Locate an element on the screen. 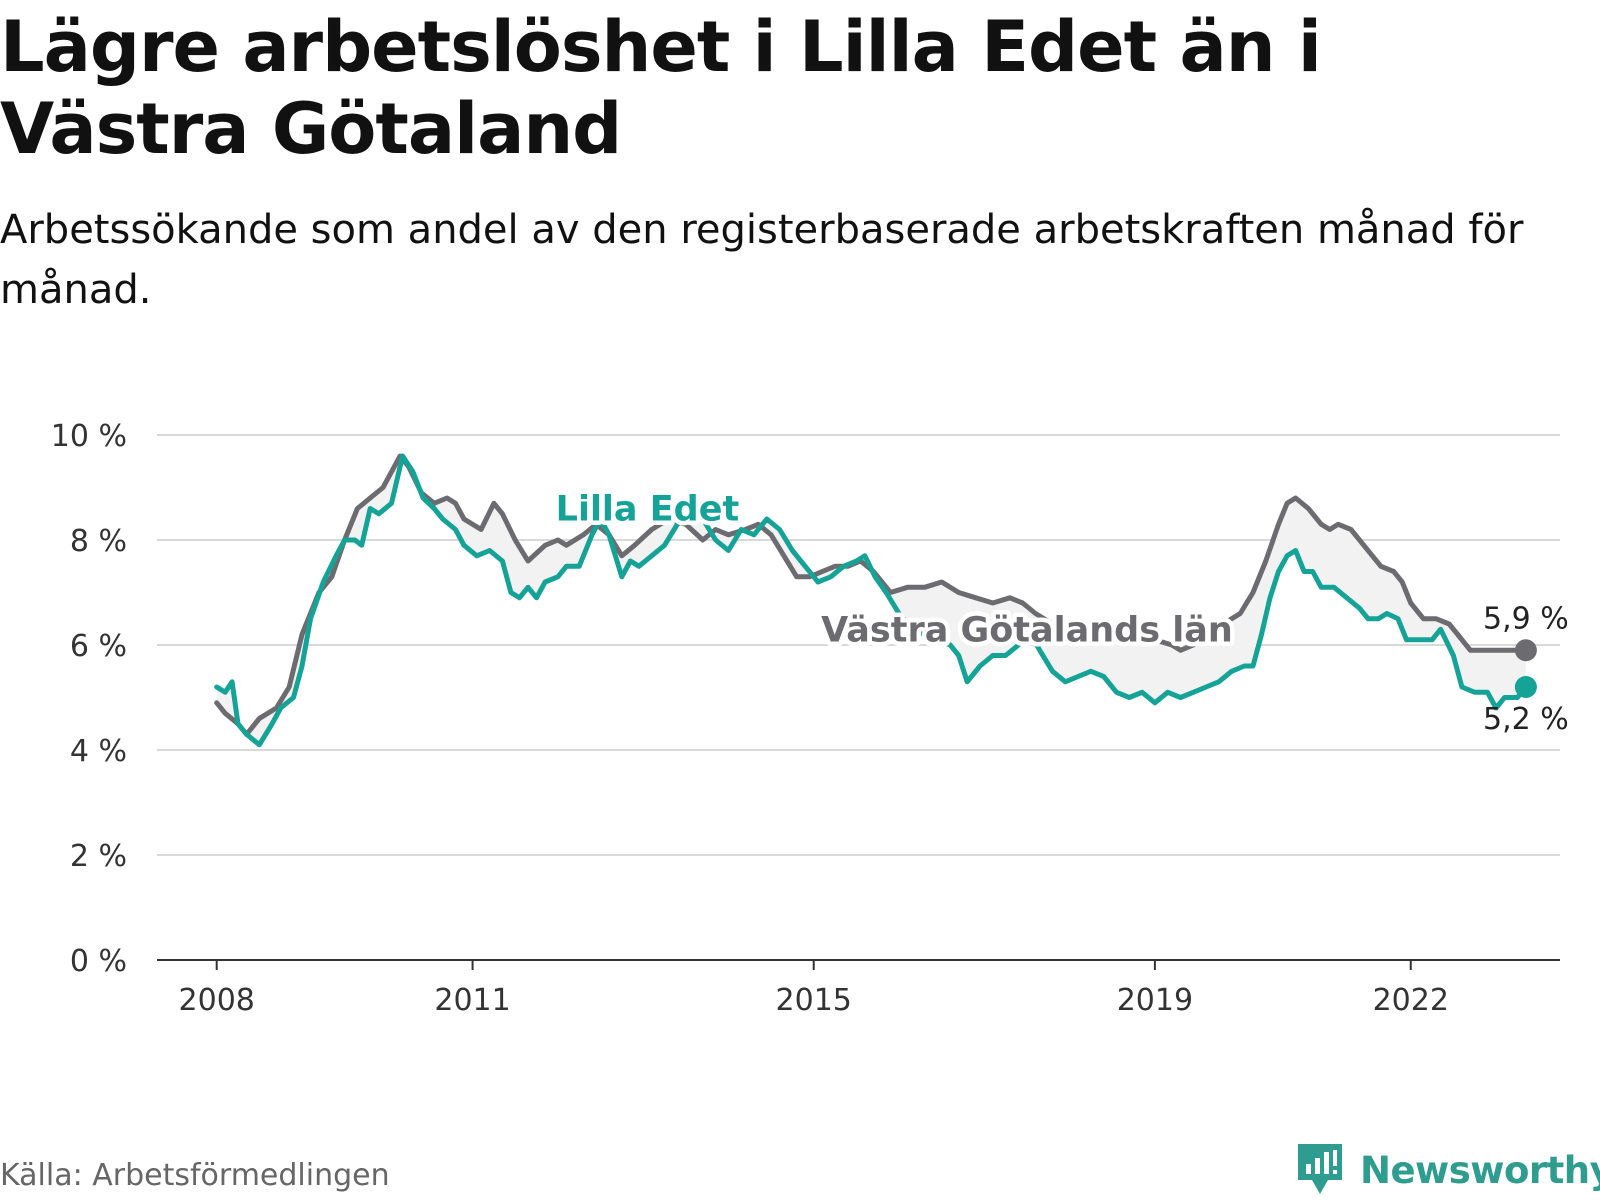 The image size is (1600, 1200). x-tick-label: 2008 is located at coordinates (217, 1000).